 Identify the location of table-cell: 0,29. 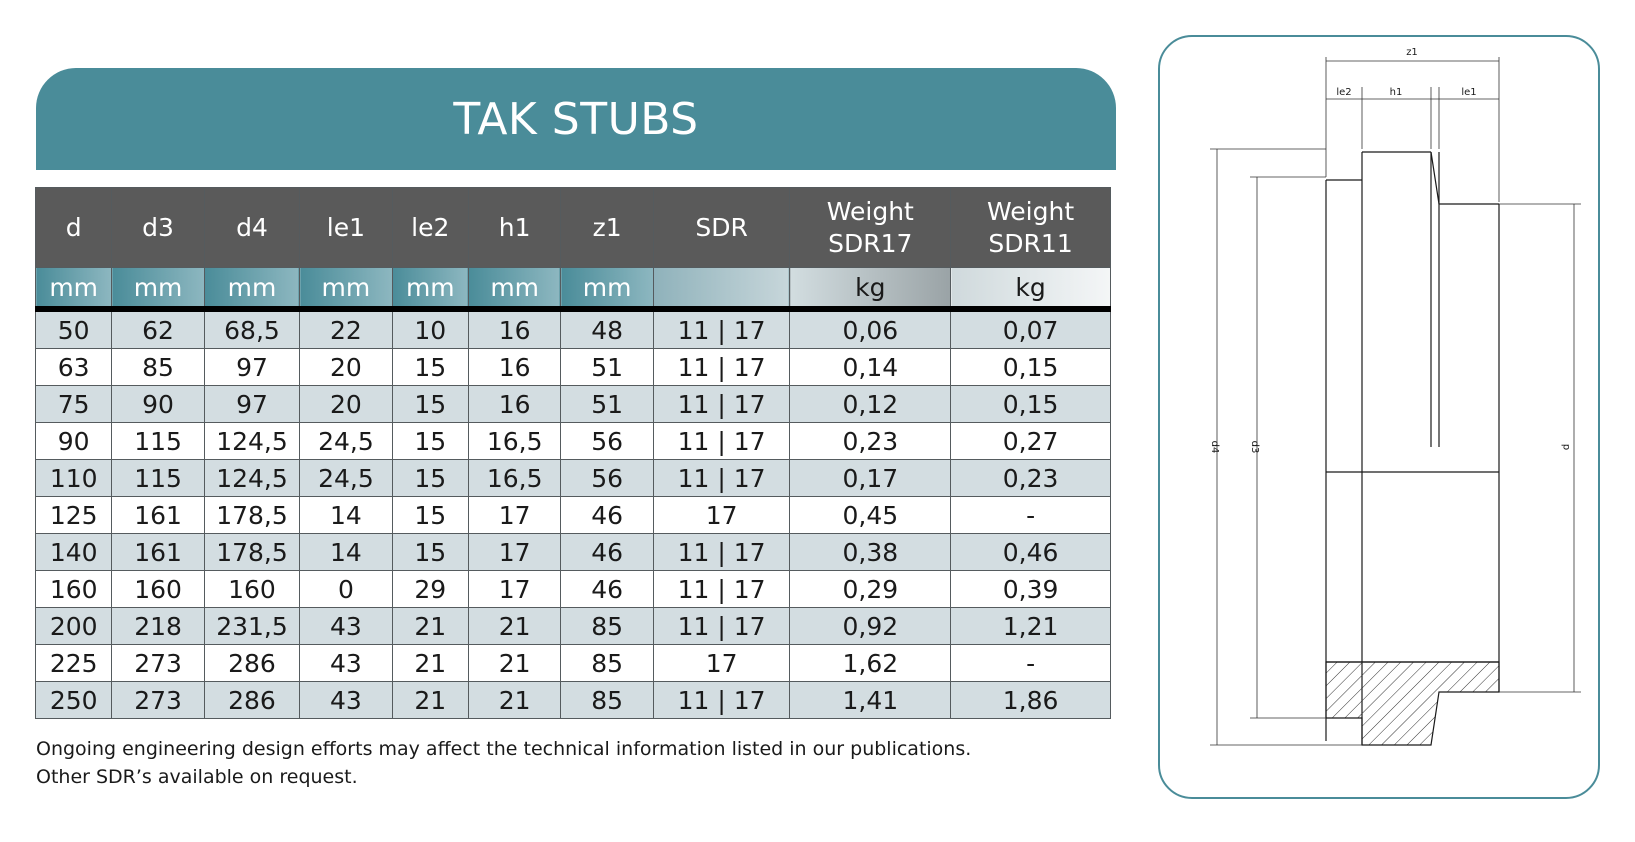
(870, 589).